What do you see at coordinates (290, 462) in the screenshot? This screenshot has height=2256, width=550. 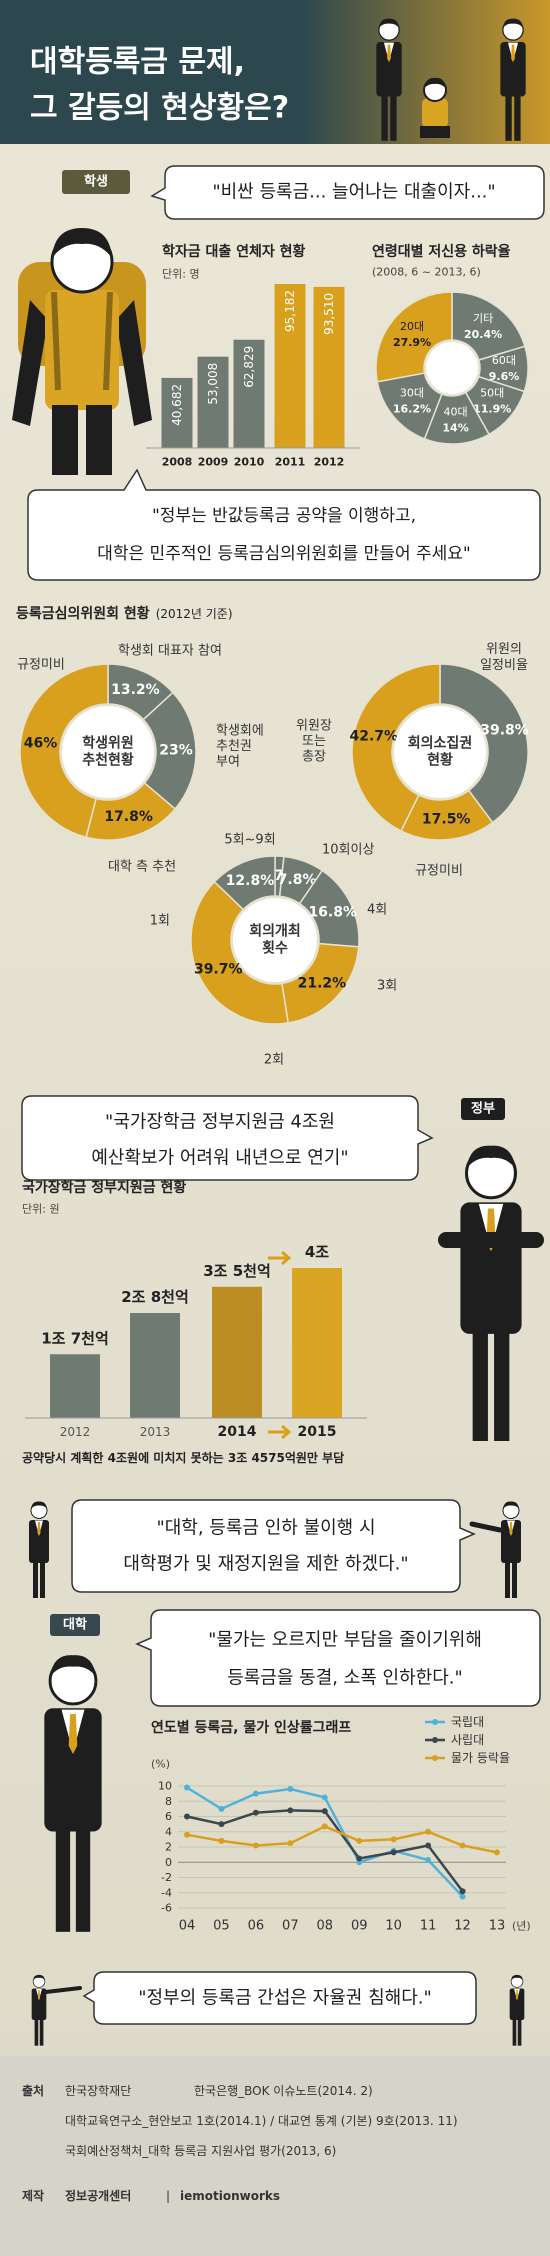 I see `x-tick-label: 2011` at bounding box center [290, 462].